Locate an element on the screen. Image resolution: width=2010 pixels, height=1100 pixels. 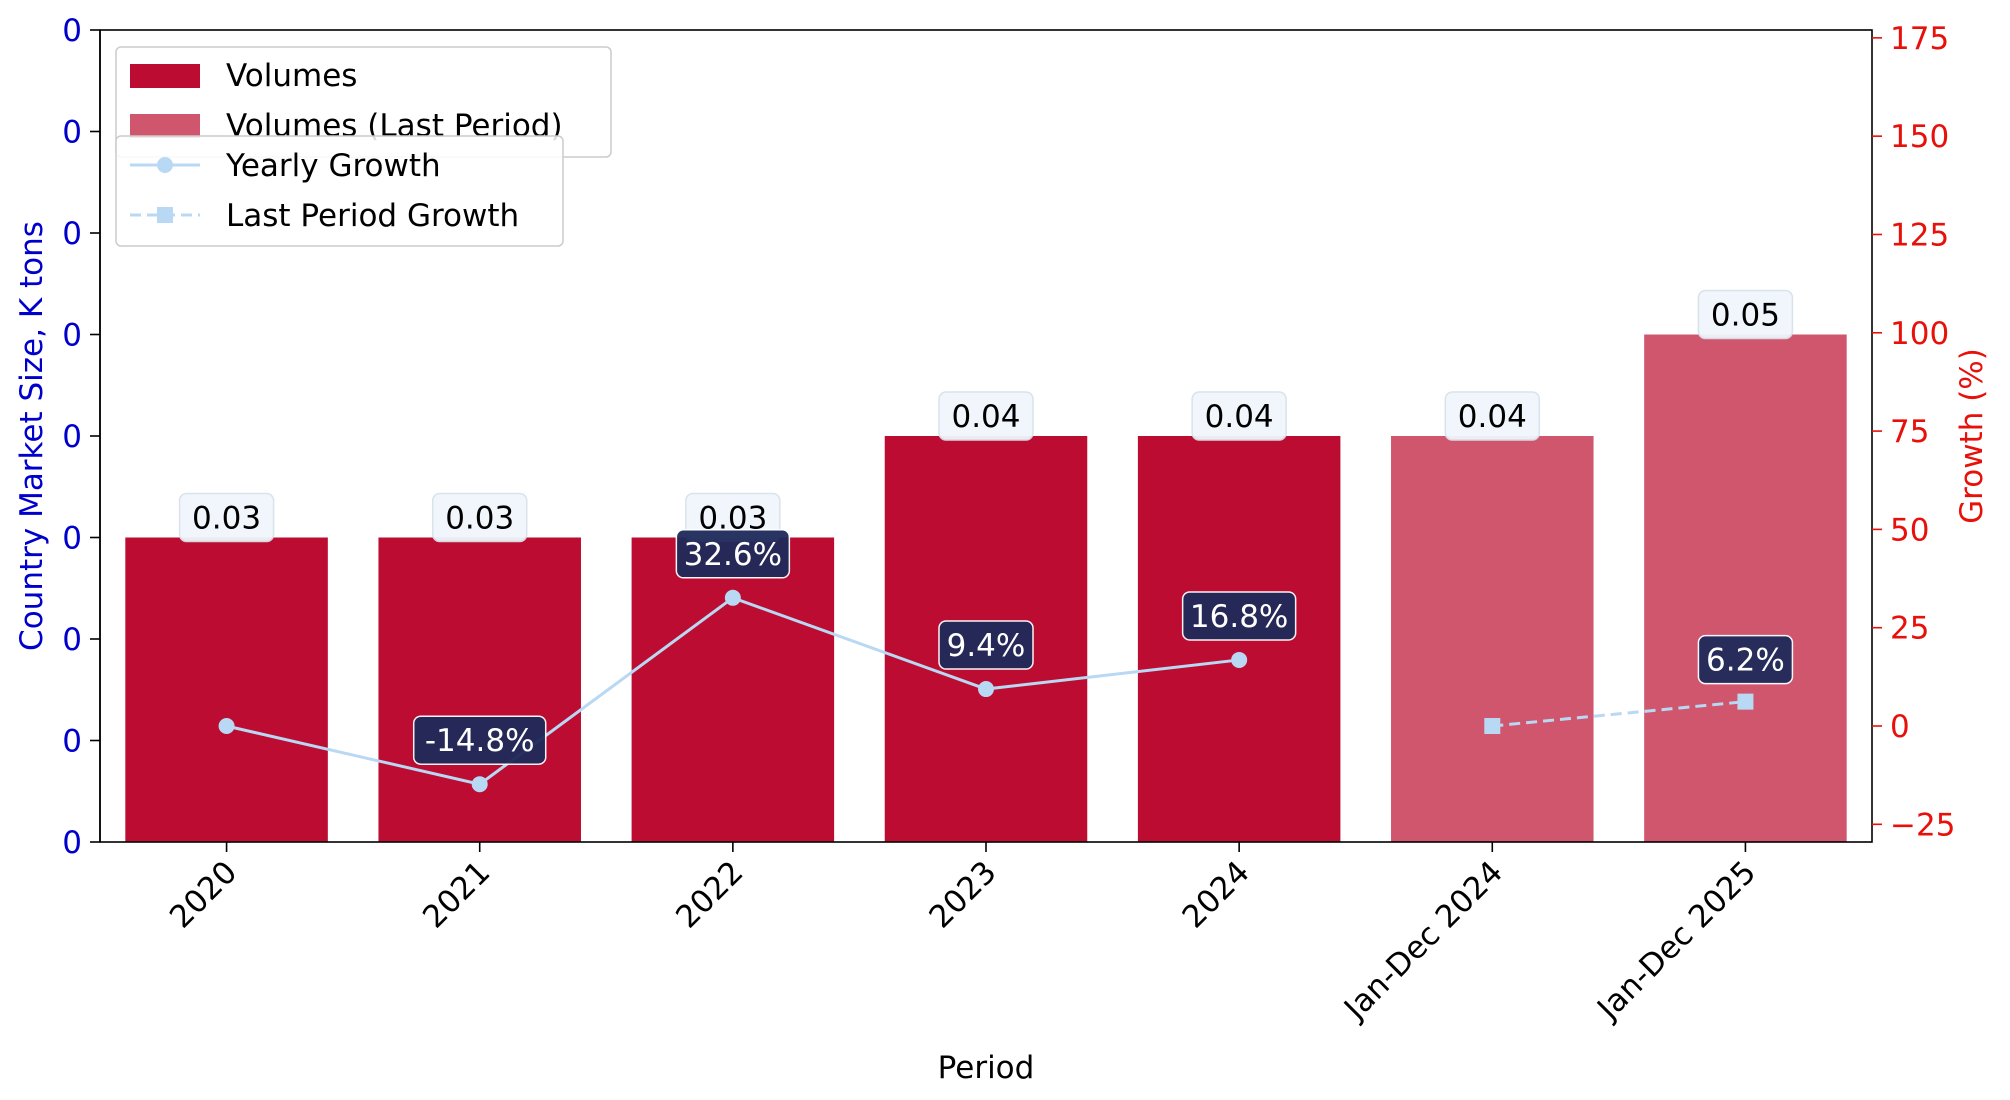
right-tick-label-6: 125 is located at coordinates (1919, 235).